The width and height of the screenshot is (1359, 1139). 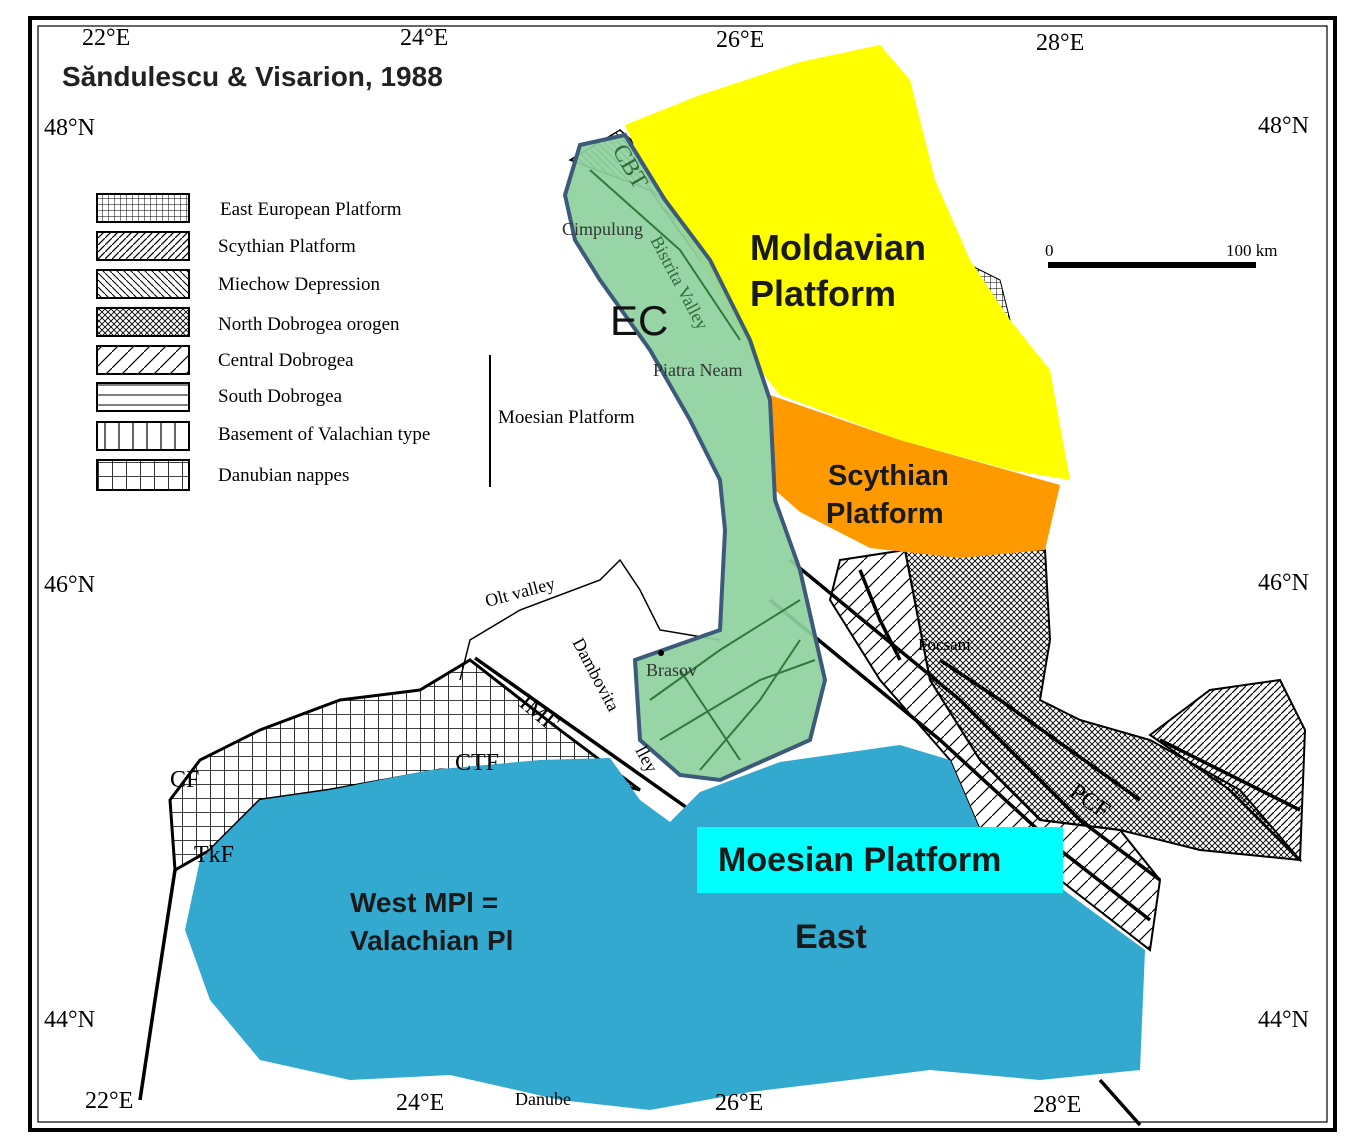 What do you see at coordinates (424, 902) in the screenshot?
I see `west-label: West MPl =` at bounding box center [424, 902].